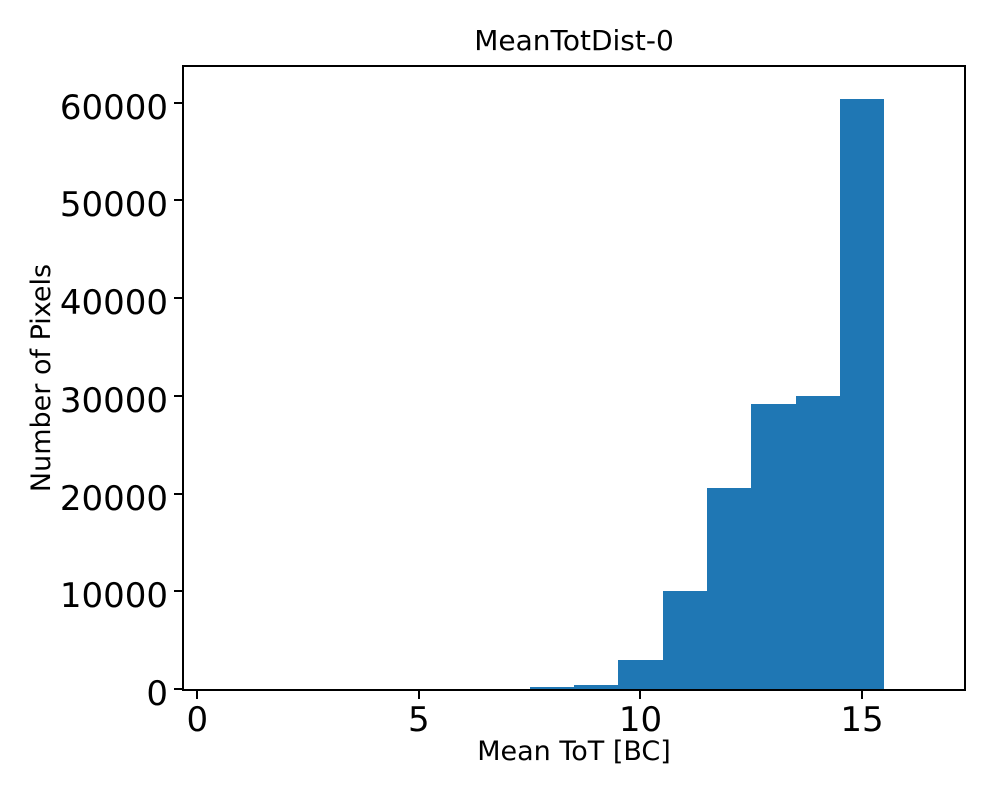 Image resolution: width=1000 pixels, height=800 pixels. What do you see at coordinates (113, 400) in the screenshot?
I see `y-tick-label: 30000` at bounding box center [113, 400].